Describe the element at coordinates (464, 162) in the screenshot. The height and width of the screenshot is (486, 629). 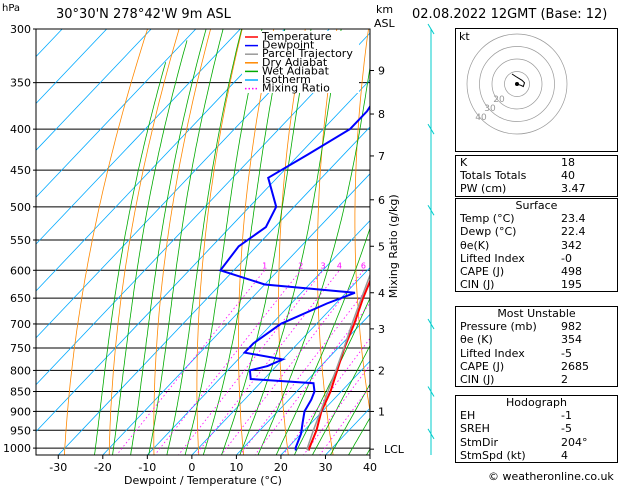
I see `index-label: K` at that location.